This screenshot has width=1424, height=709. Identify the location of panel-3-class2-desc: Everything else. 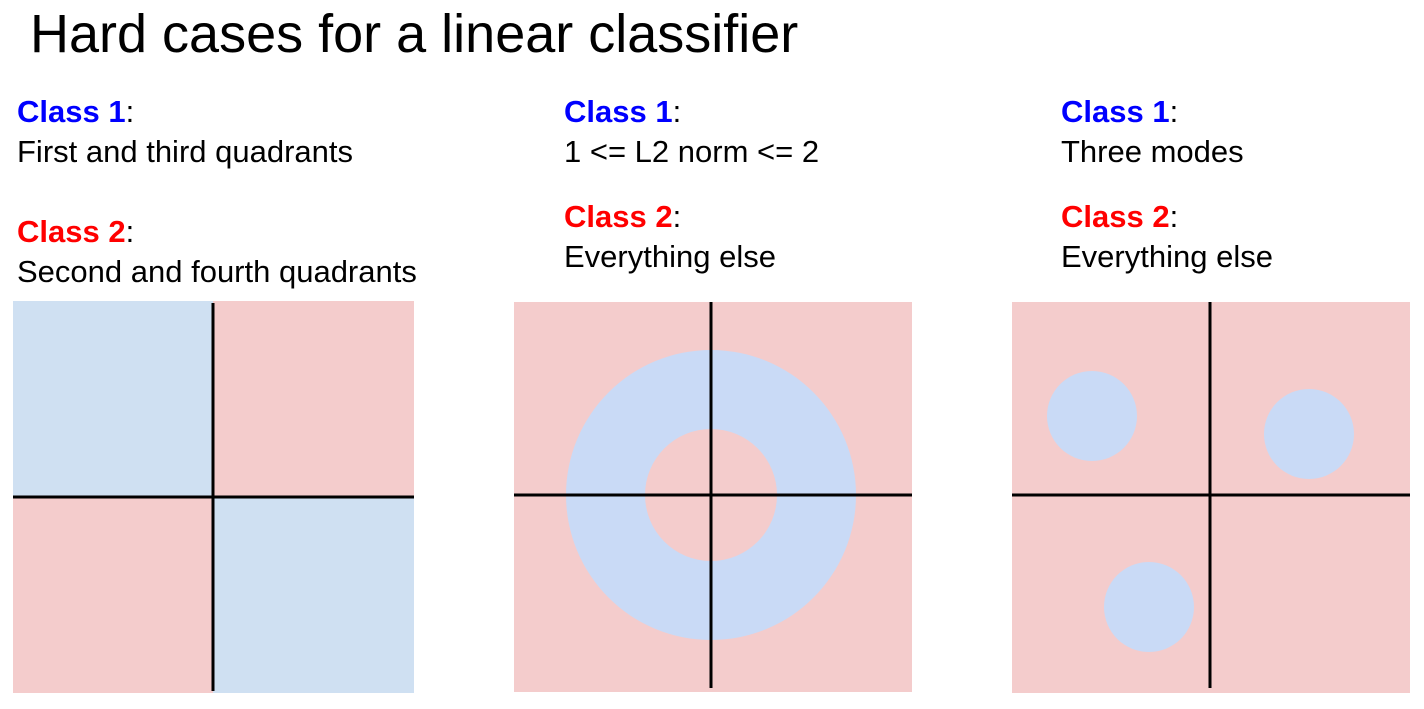
(1167, 256).